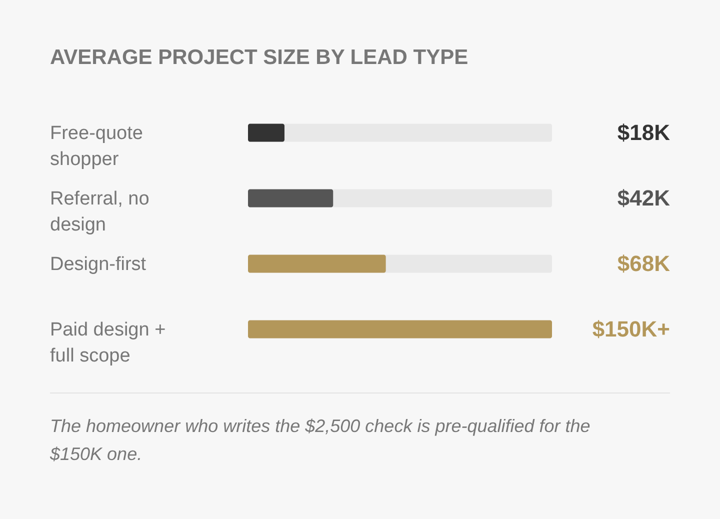  Describe the element at coordinates (643, 132) in the screenshot. I see `data-label: $18K` at that location.